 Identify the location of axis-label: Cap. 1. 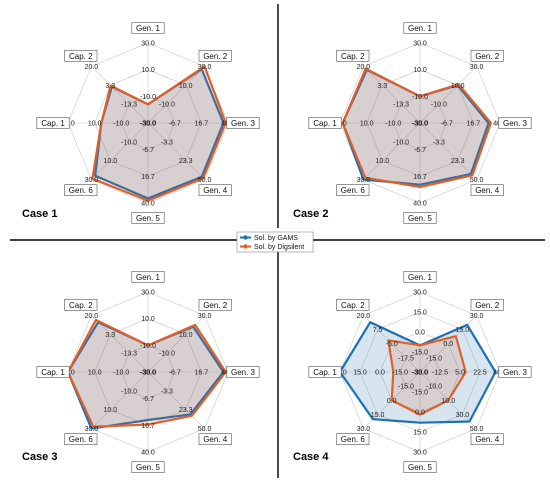
(53, 372).